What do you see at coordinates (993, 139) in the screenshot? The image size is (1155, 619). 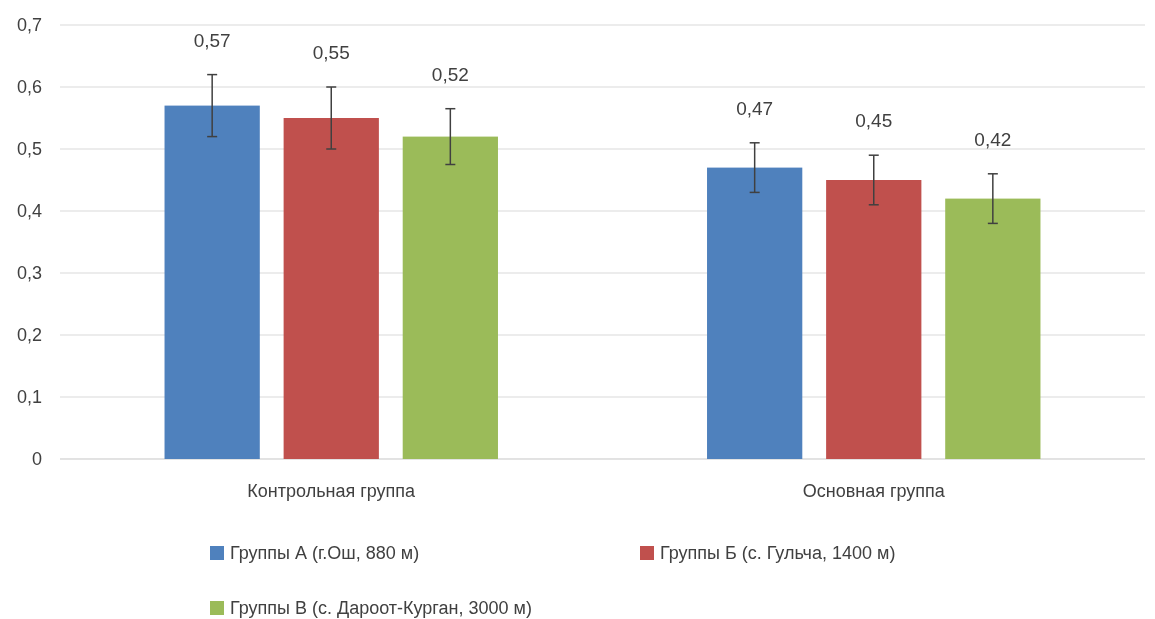 I see `data-label: 0,42` at bounding box center [993, 139].